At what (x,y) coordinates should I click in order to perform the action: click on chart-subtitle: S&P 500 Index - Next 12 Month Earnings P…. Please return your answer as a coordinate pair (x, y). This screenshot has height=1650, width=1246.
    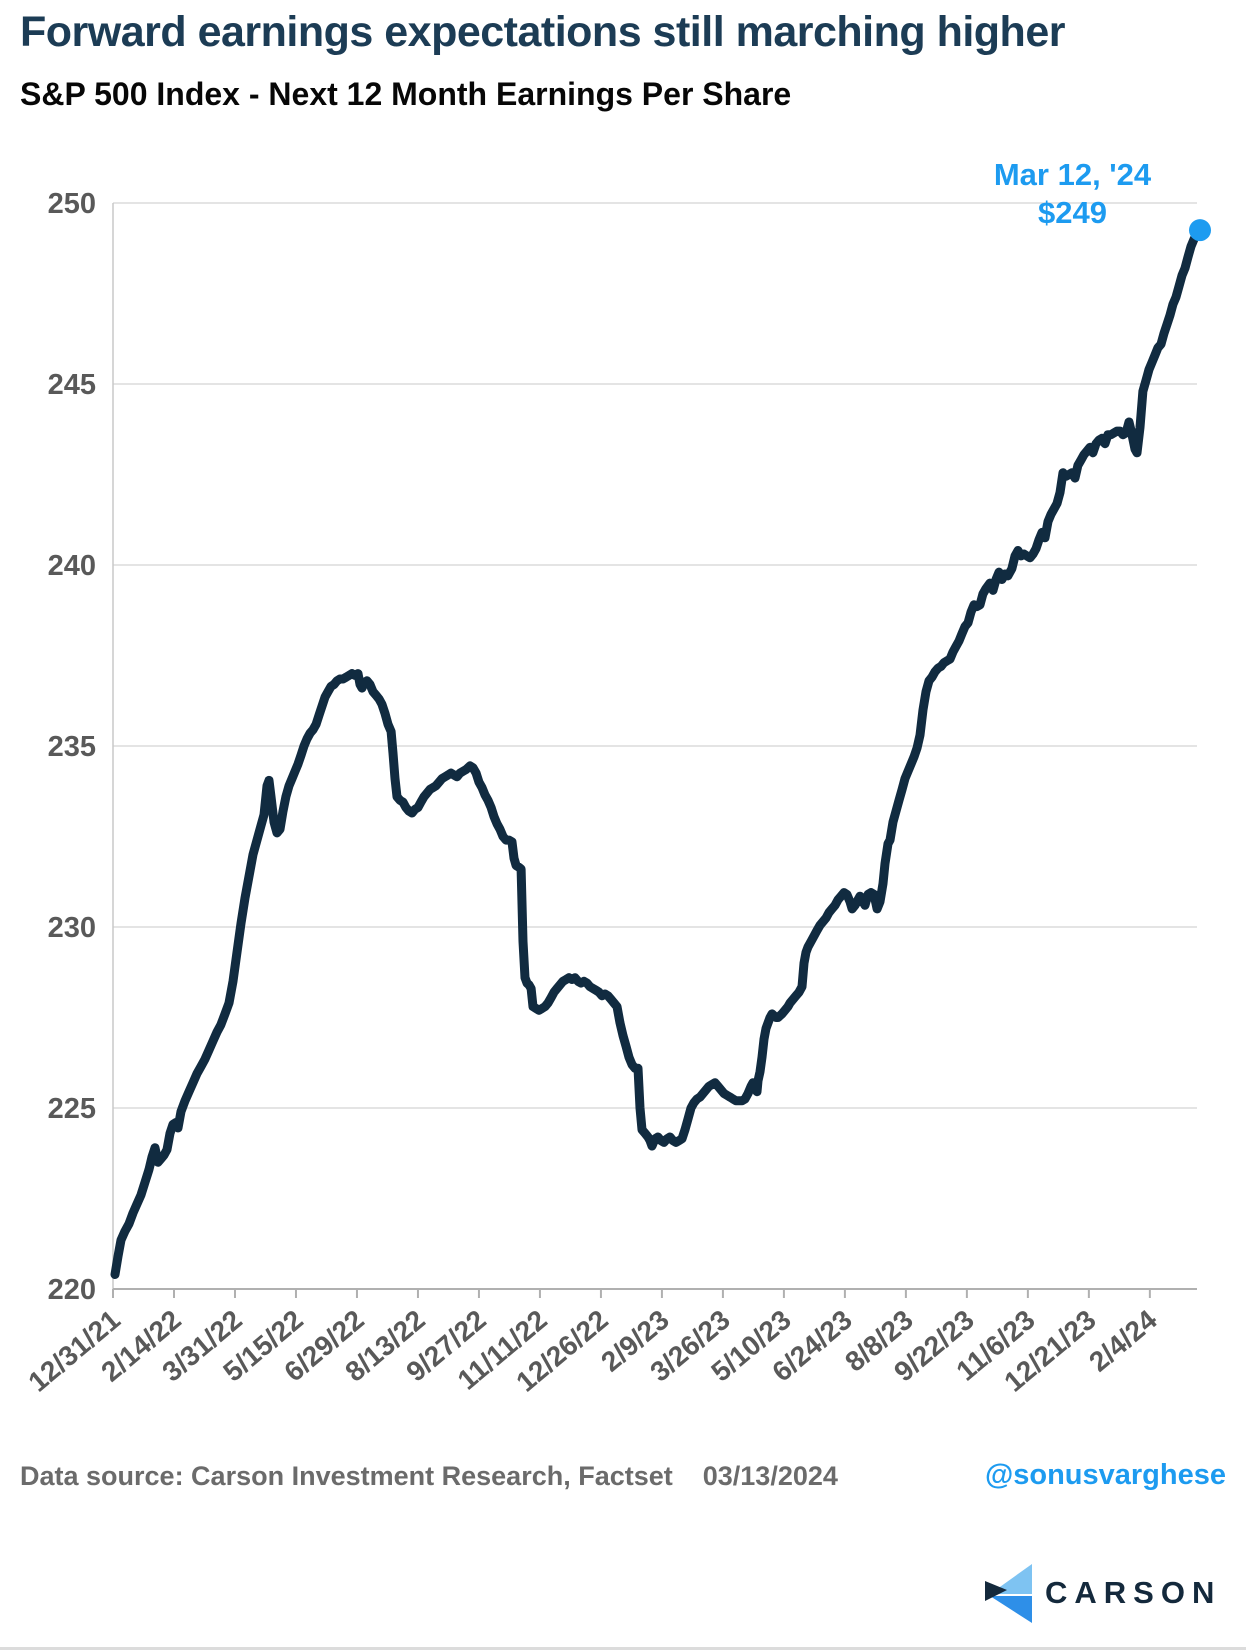
    Looking at the image, I should click on (406, 94).